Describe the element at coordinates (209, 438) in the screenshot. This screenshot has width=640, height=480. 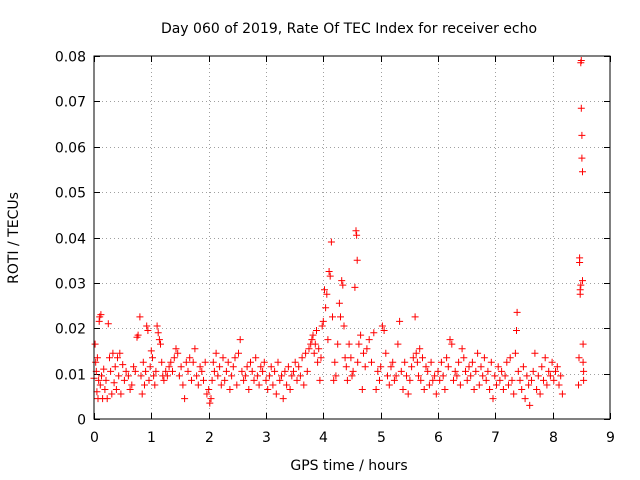
I see `x-tick-label: 2` at that location.